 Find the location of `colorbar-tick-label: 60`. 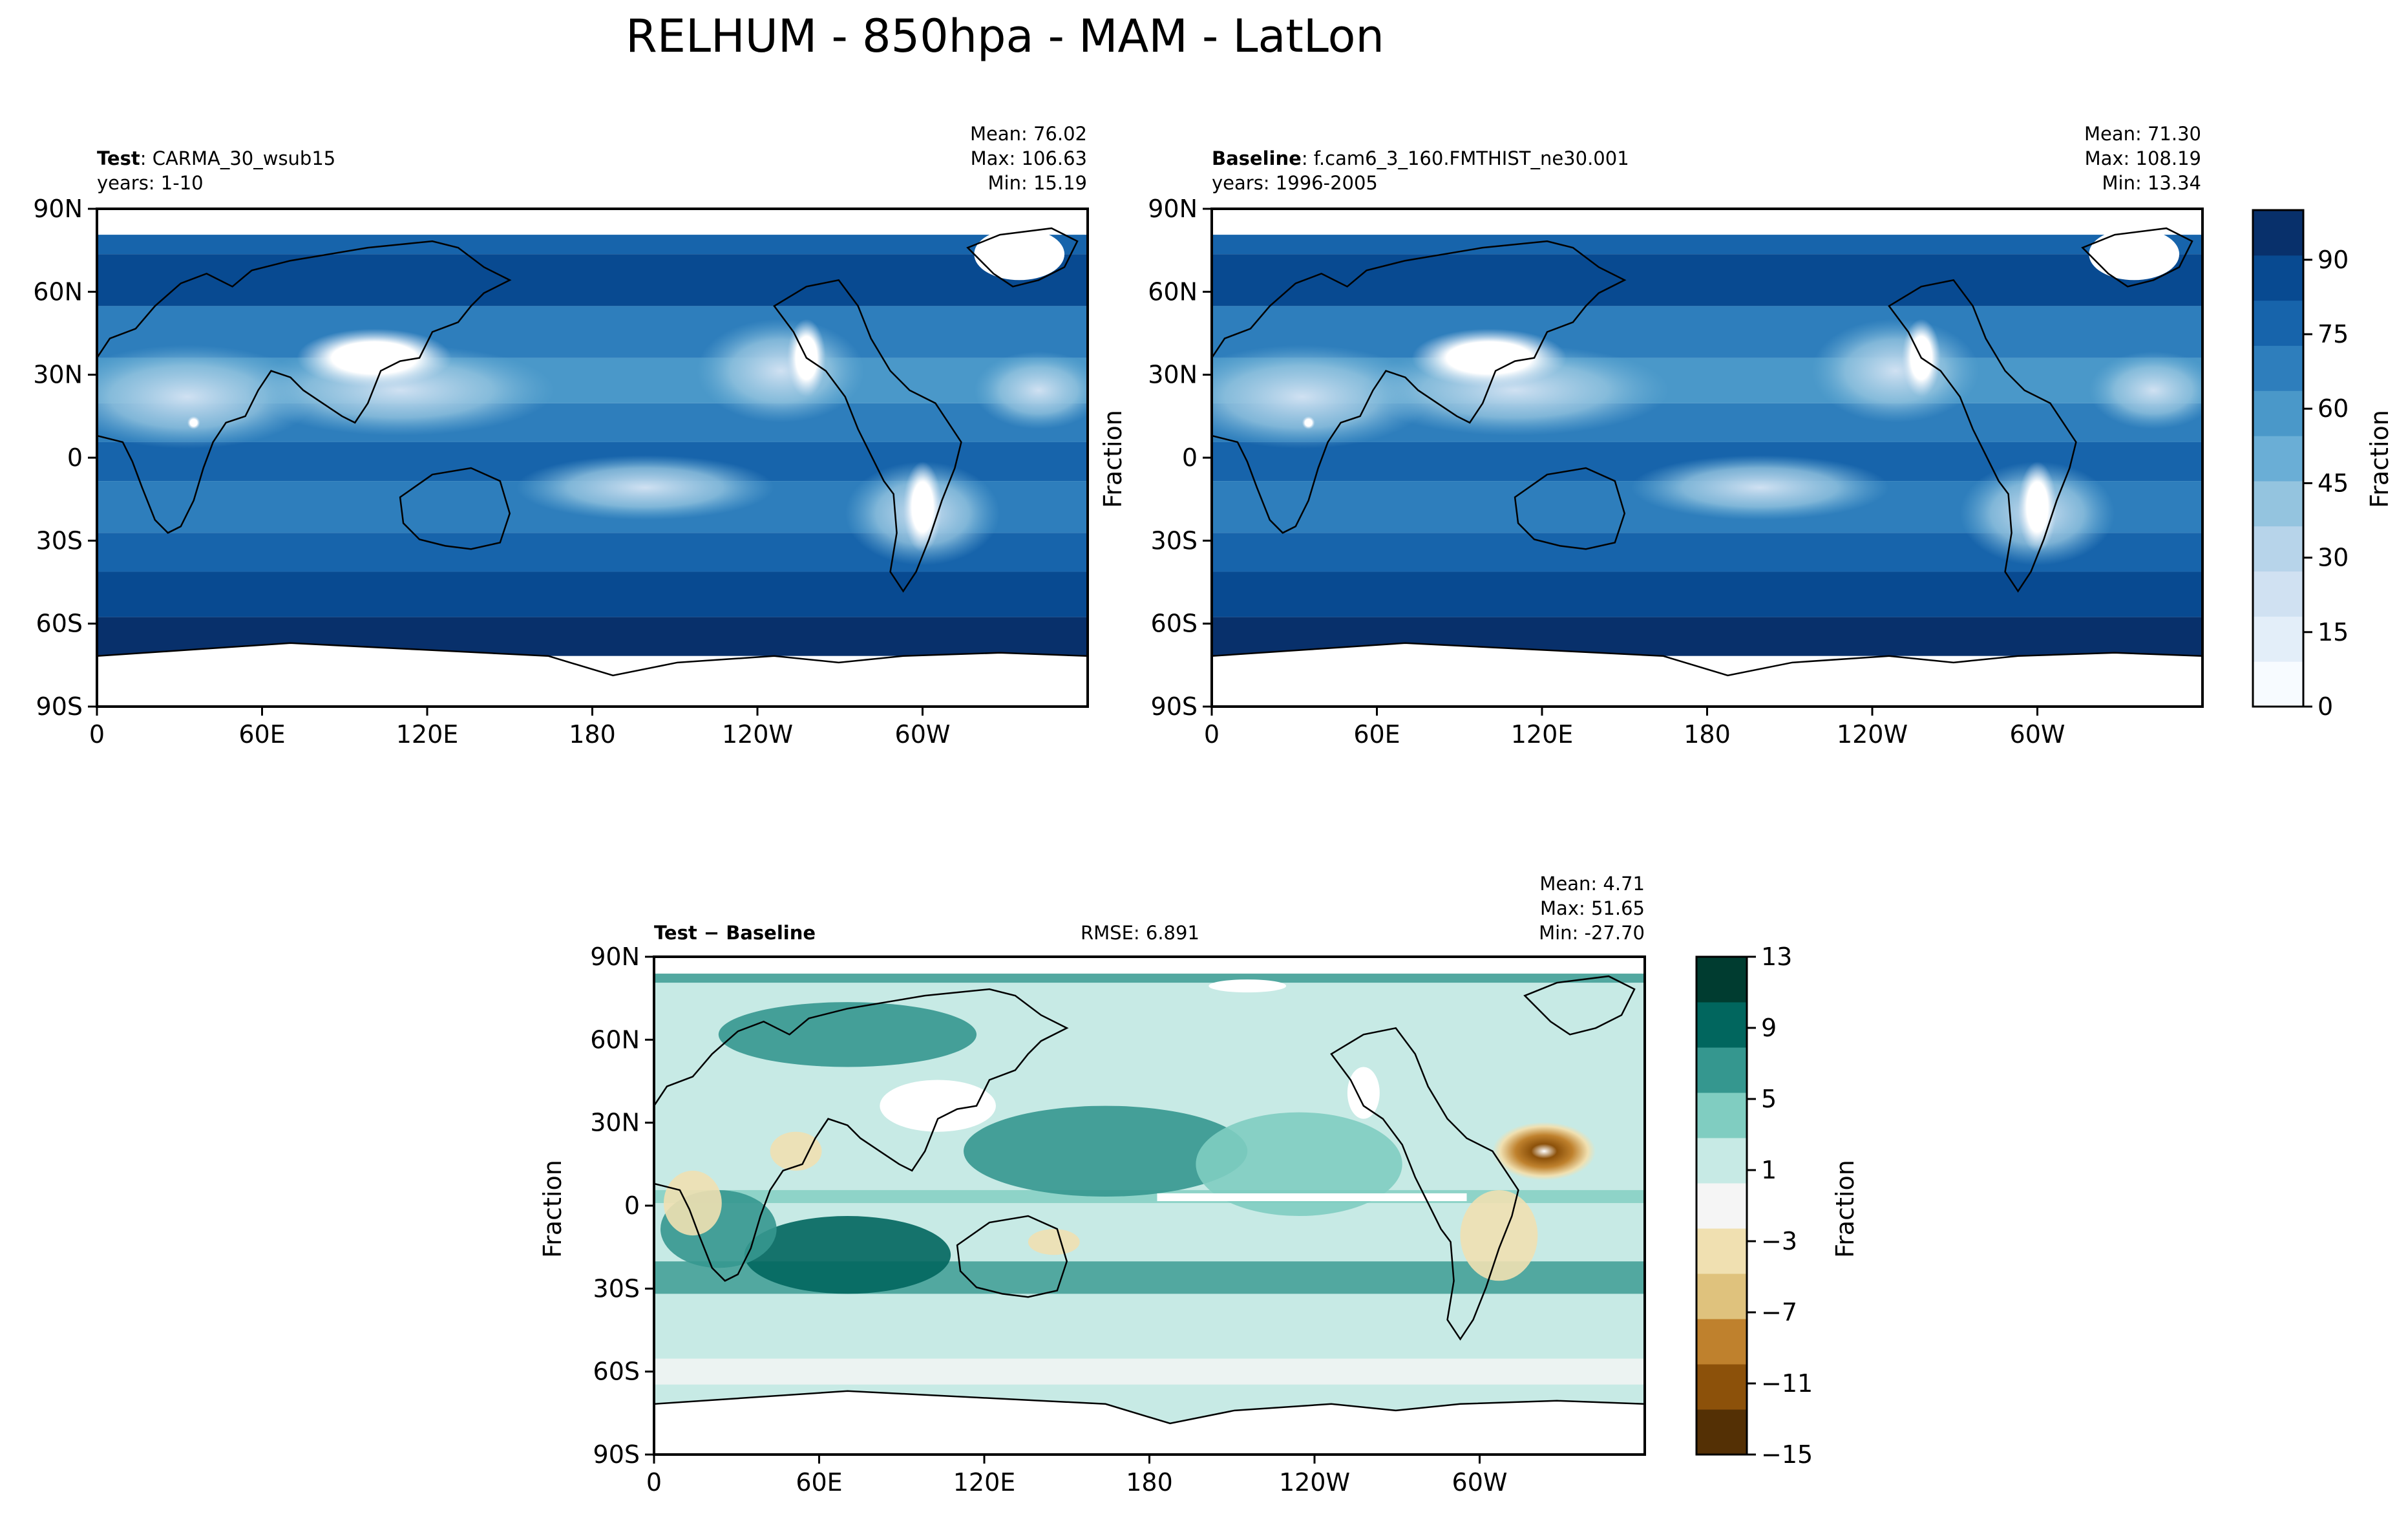

colorbar-tick-label: 60 is located at coordinates (2333, 408).